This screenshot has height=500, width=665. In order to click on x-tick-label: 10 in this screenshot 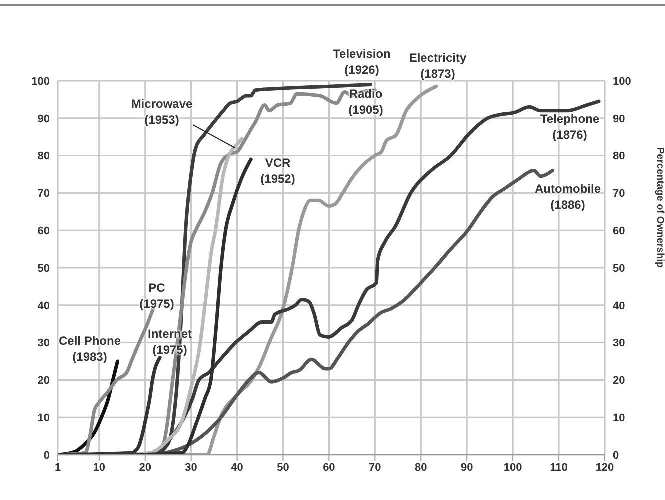, I will do `click(99, 468)`.